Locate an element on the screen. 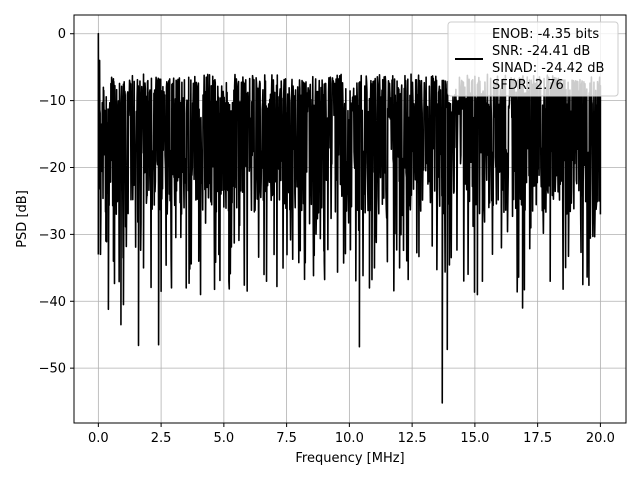 The width and height of the screenshot is (640, 480). y-tick-label: −30 is located at coordinates (52, 235).